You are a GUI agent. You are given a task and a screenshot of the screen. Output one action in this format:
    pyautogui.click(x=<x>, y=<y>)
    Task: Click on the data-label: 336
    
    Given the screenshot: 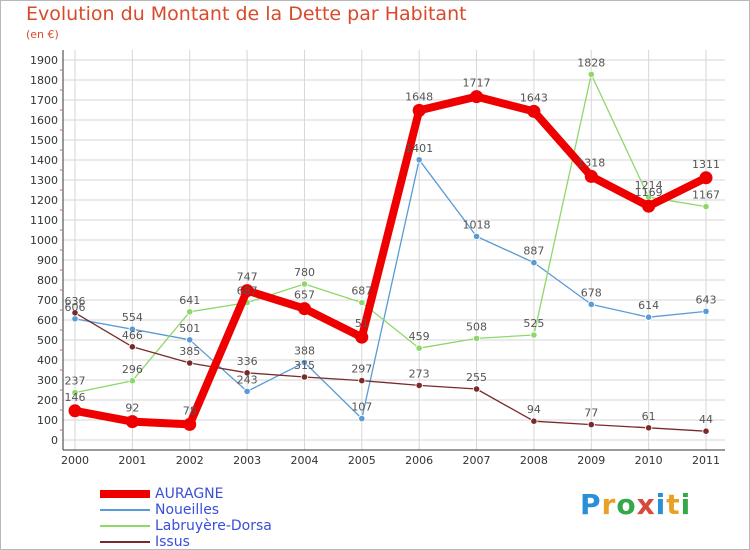 What is the action you would take?
    pyautogui.click(x=247, y=361)
    